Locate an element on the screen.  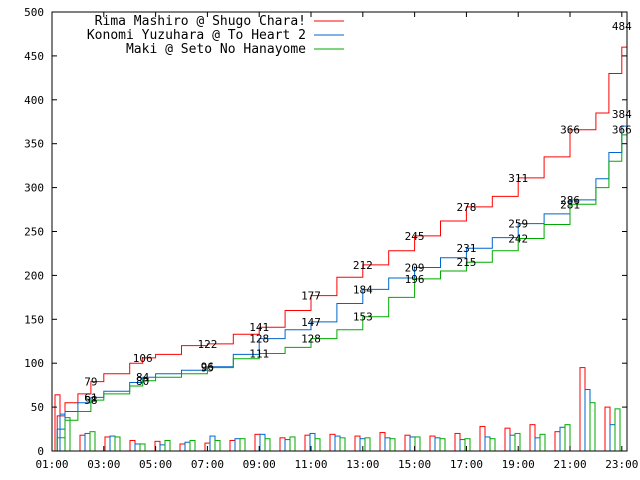
data-label: 153 is located at coordinates (363, 317).